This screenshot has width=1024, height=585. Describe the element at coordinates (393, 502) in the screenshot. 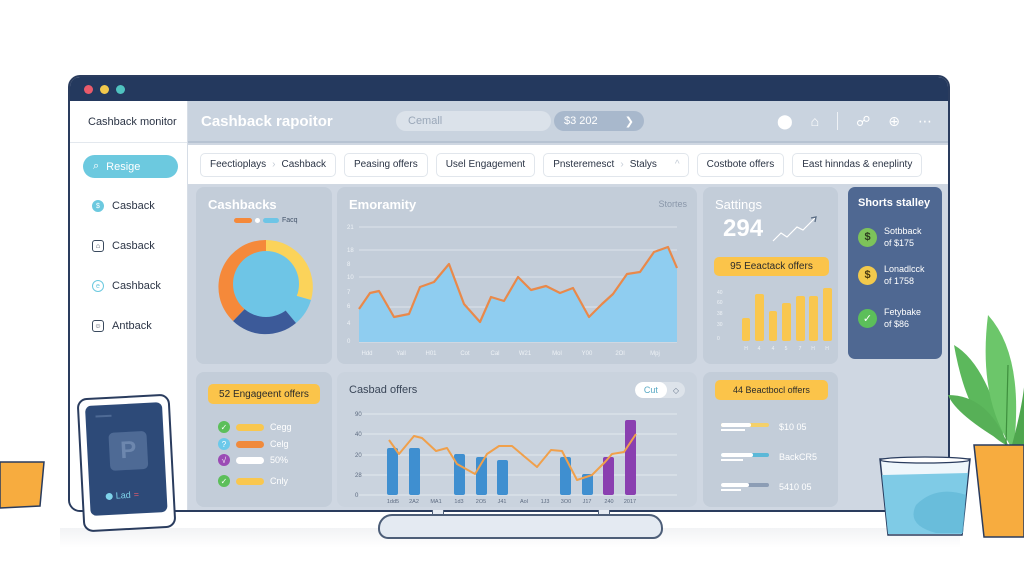

I see `svg-text: 1dd5` at that location.